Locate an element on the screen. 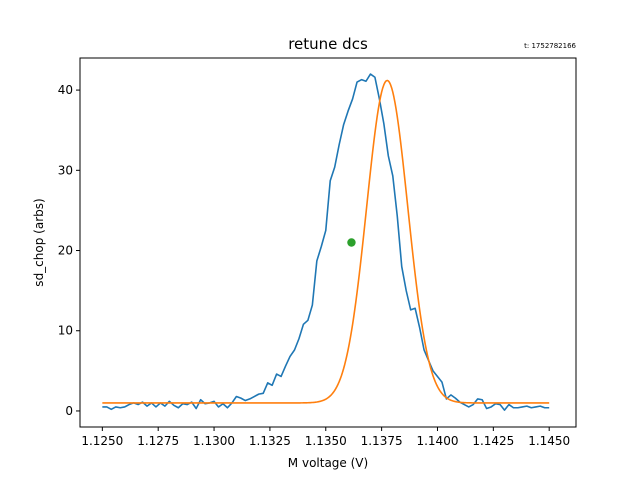 This screenshot has height=480, width=640. y-tick-label: 10 is located at coordinates (65, 331).